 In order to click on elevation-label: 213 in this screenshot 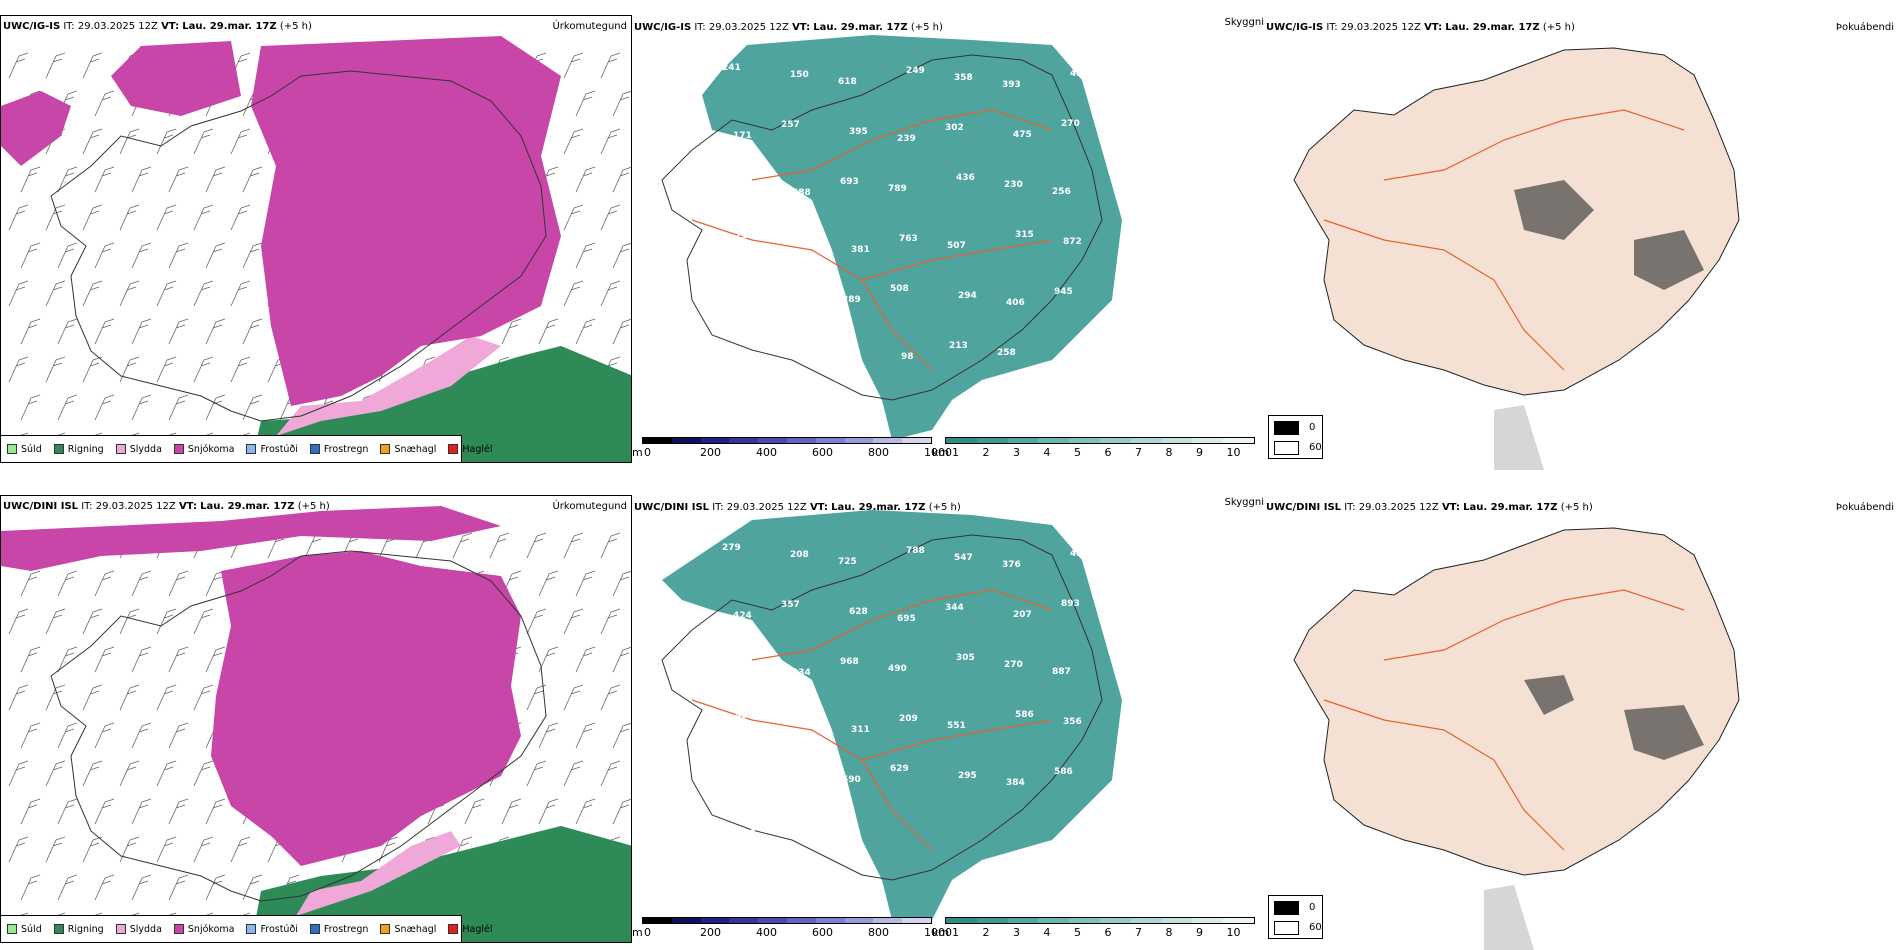, I will do `click(958, 346)`.